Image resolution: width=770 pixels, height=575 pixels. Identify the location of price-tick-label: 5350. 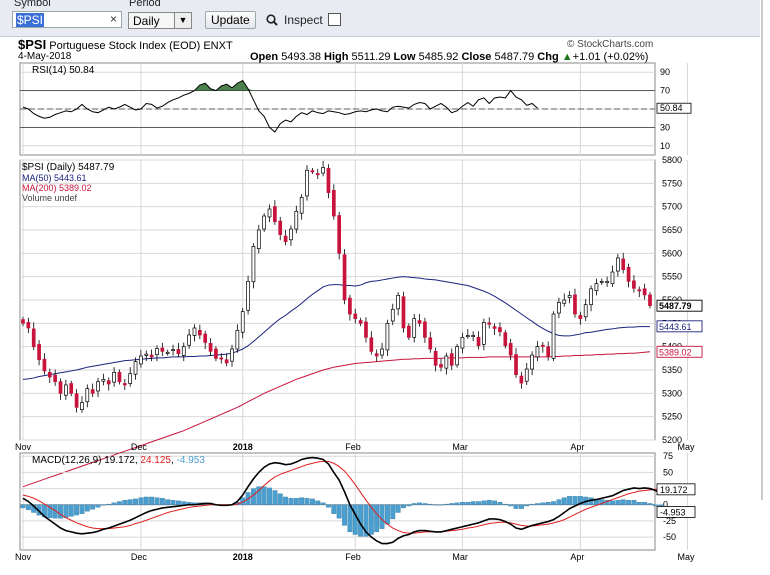
(672, 370).